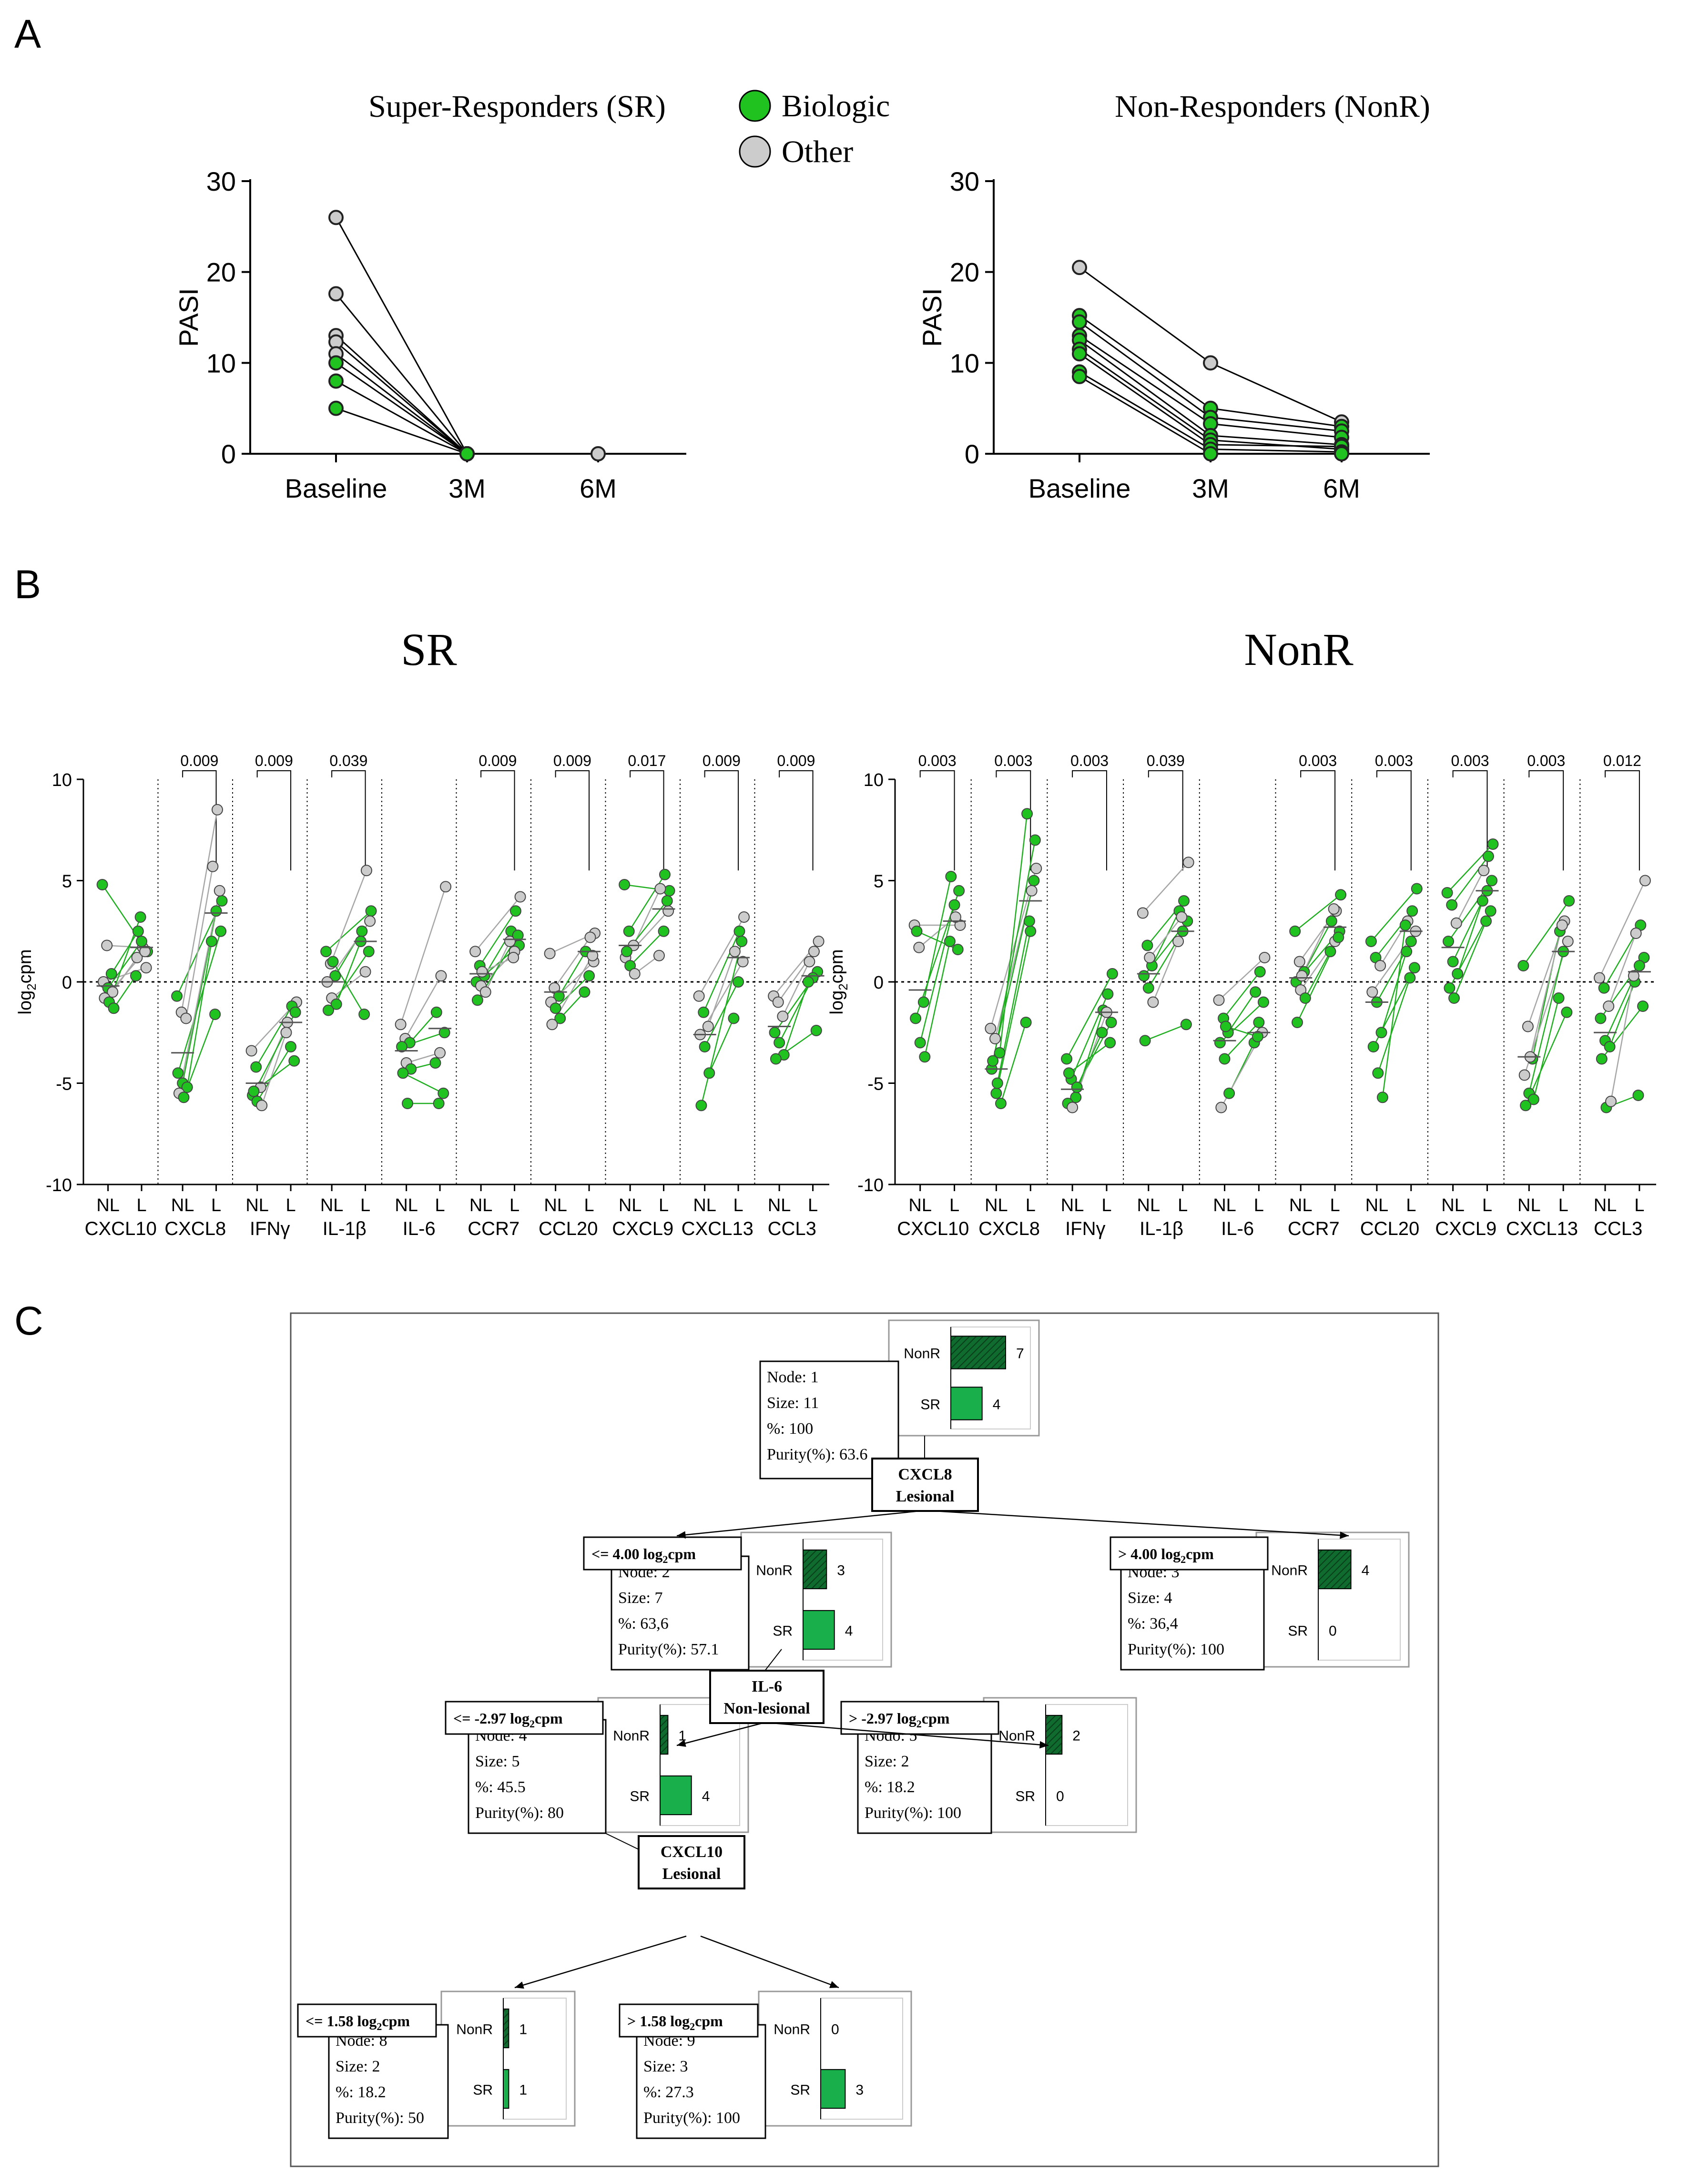 The width and height of the screenshot is (1690, 2184). What do you see at coordinates (523, 2090) in the screenshot?
I see `bar-count-label: 1` at bounding box center [523, 2090].